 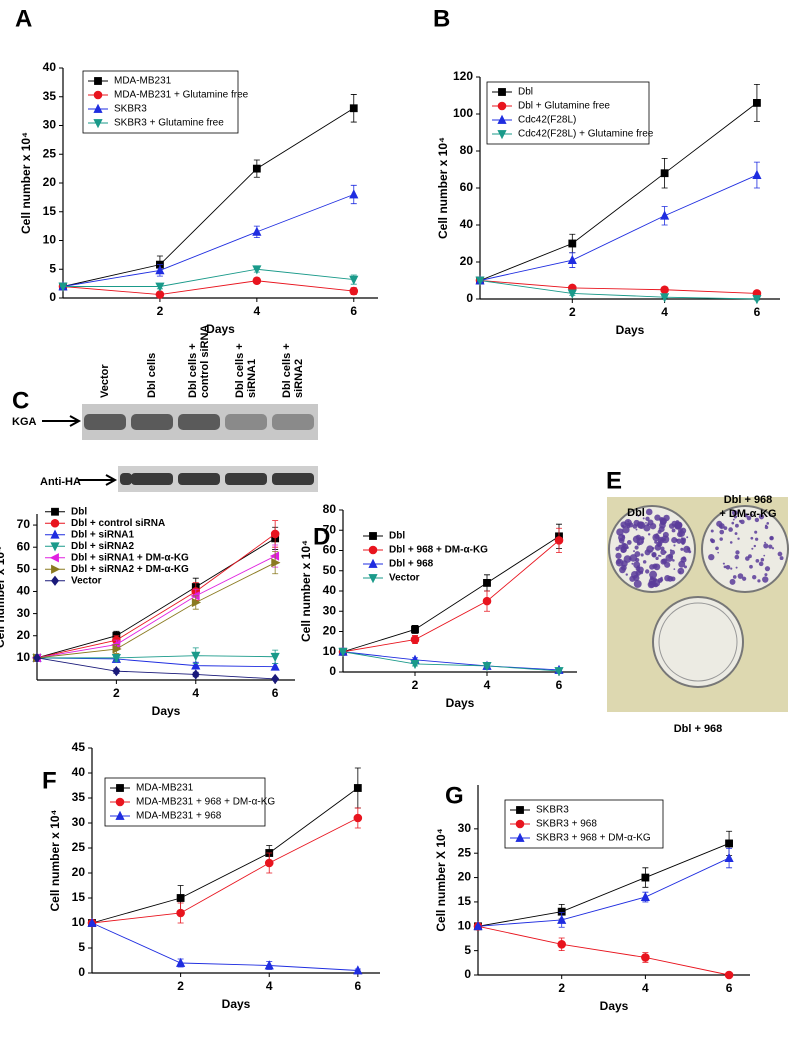 What do you see at coordinates (614, 480) in the screenshot?
I see `panel-label: E` at bounding box center [614, 480].